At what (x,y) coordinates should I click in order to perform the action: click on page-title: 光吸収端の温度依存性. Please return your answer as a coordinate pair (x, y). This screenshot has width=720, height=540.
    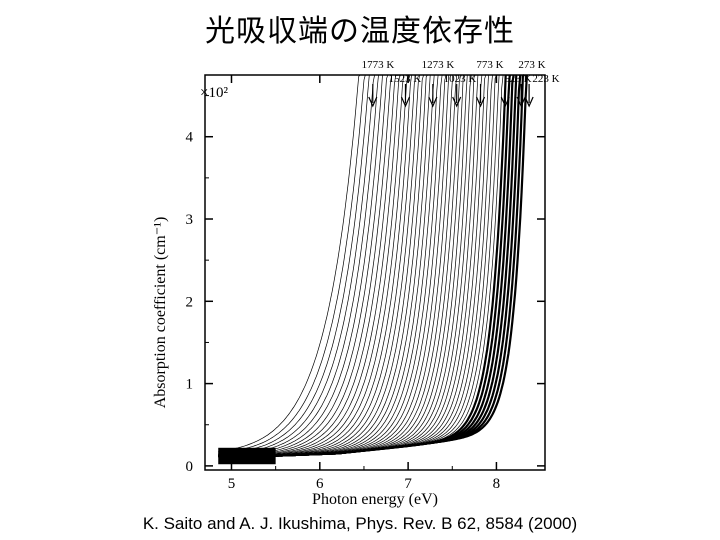
    Looking at the image, I should click on (360, 31).